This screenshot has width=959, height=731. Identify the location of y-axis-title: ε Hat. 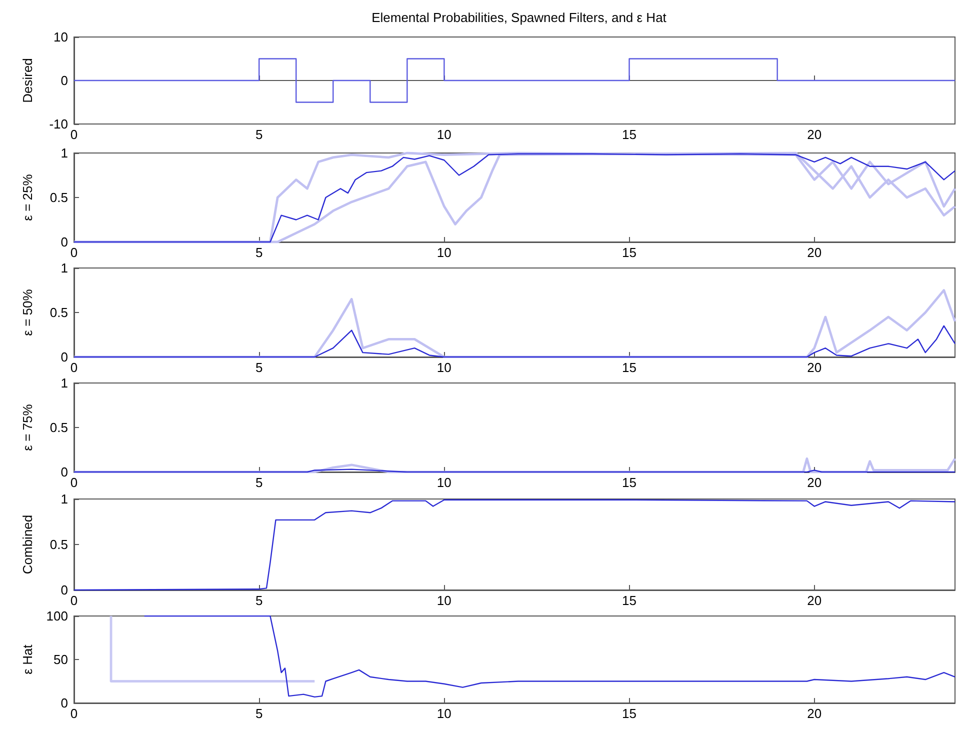
(27, 659).